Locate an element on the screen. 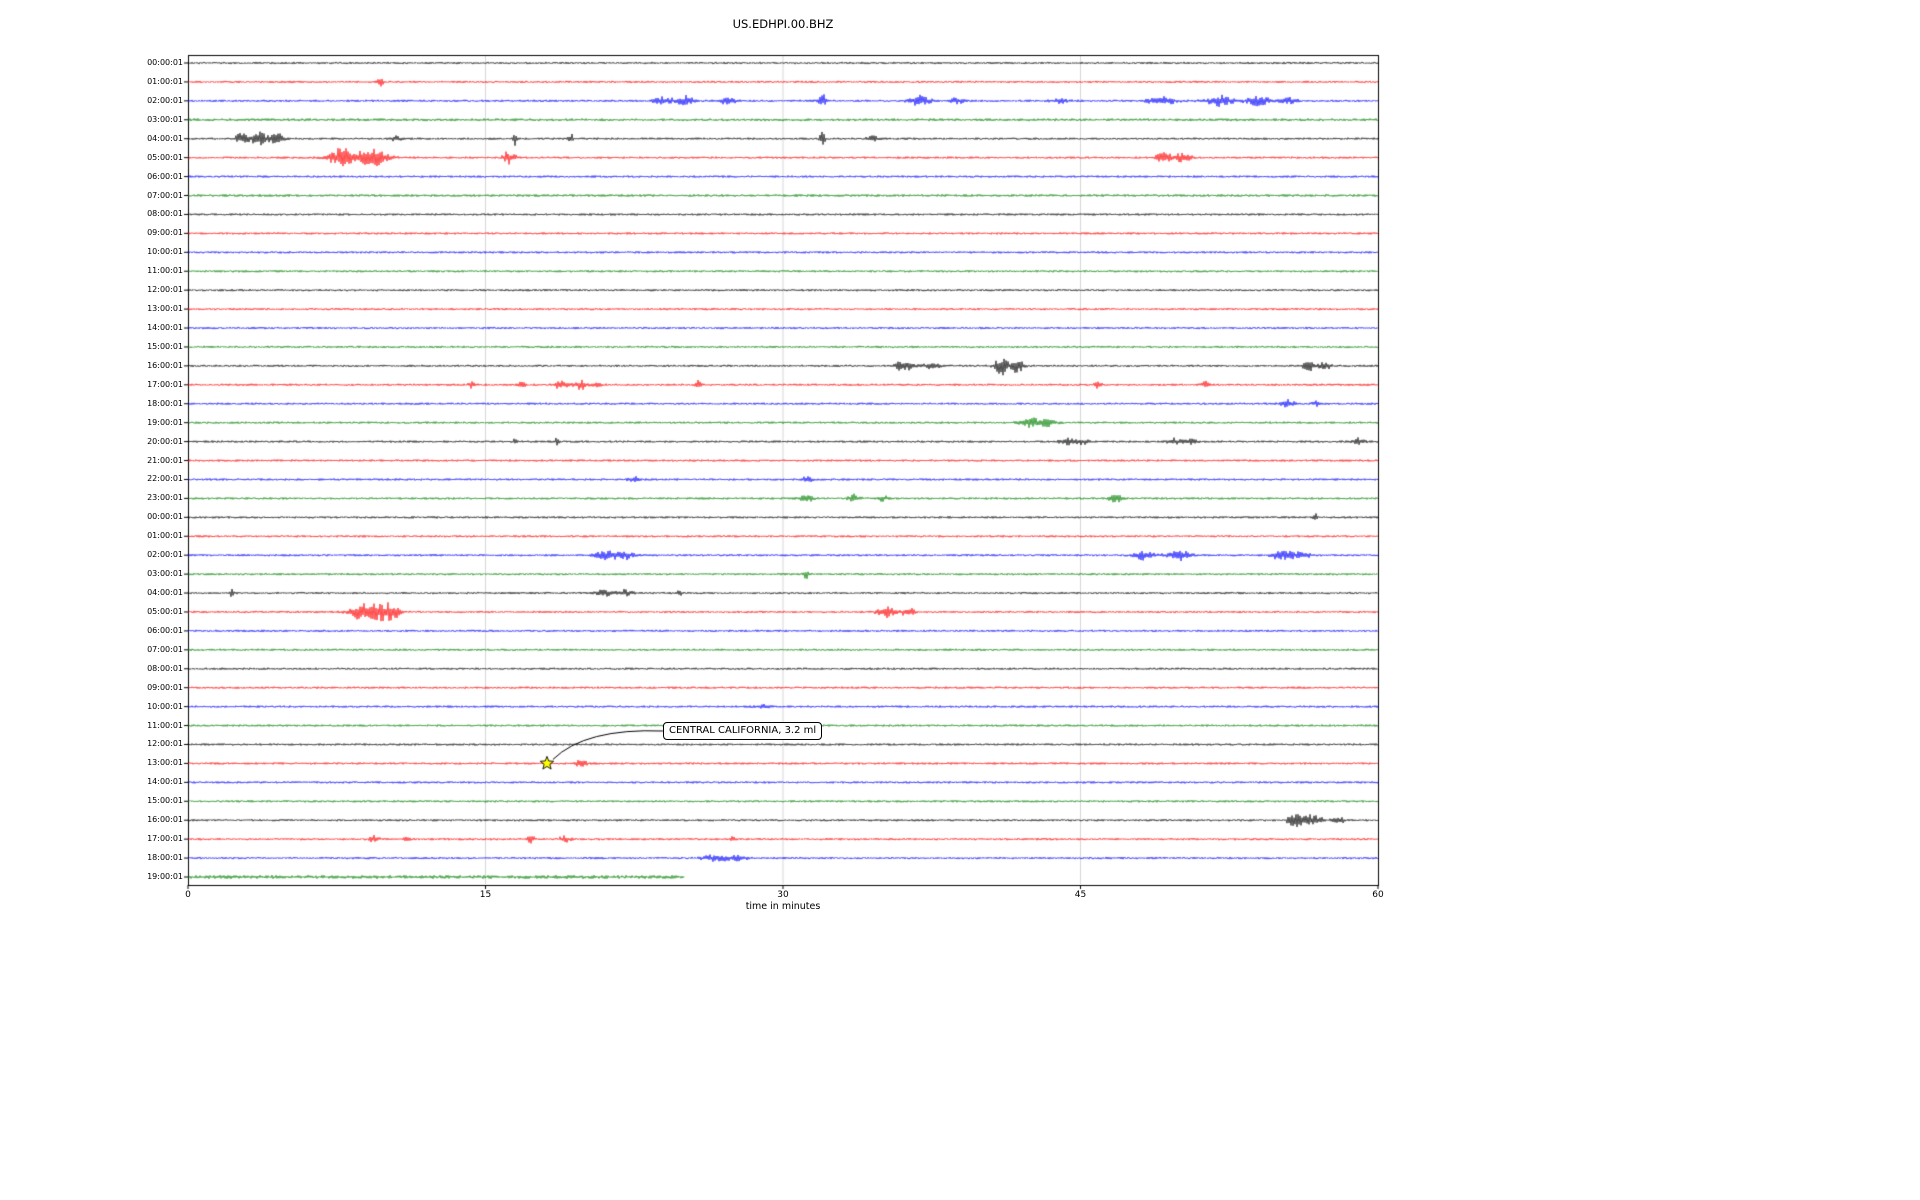  plot-title: US.EDHPI.00.BHZ is located at coordinates (783, 24).